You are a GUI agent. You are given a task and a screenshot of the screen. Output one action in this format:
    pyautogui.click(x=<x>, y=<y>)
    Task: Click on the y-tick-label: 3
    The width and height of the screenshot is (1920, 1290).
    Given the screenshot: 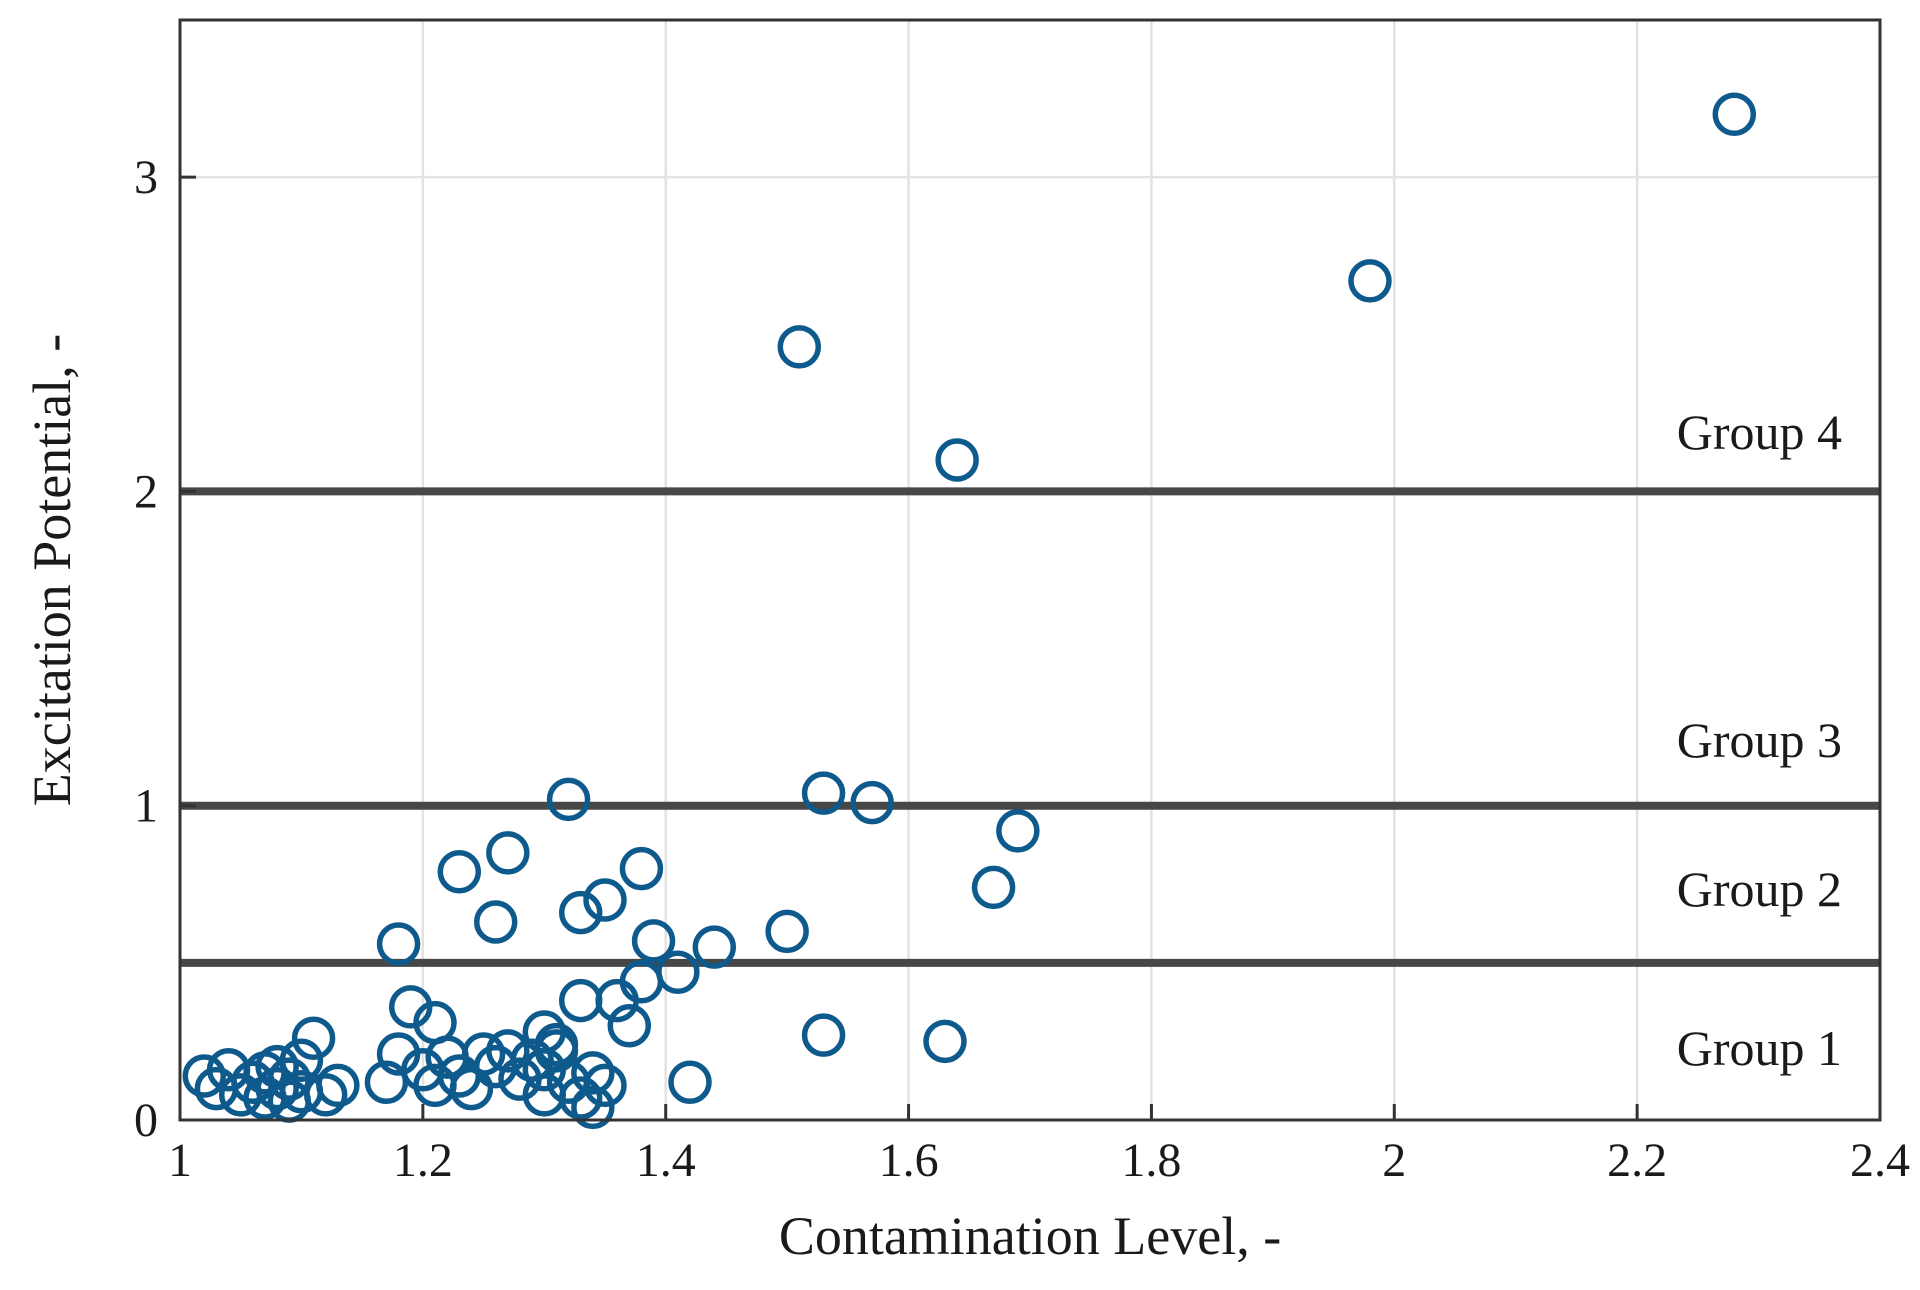 What is the action you would take?
    pyautogui.click(x=146, y=177)
    